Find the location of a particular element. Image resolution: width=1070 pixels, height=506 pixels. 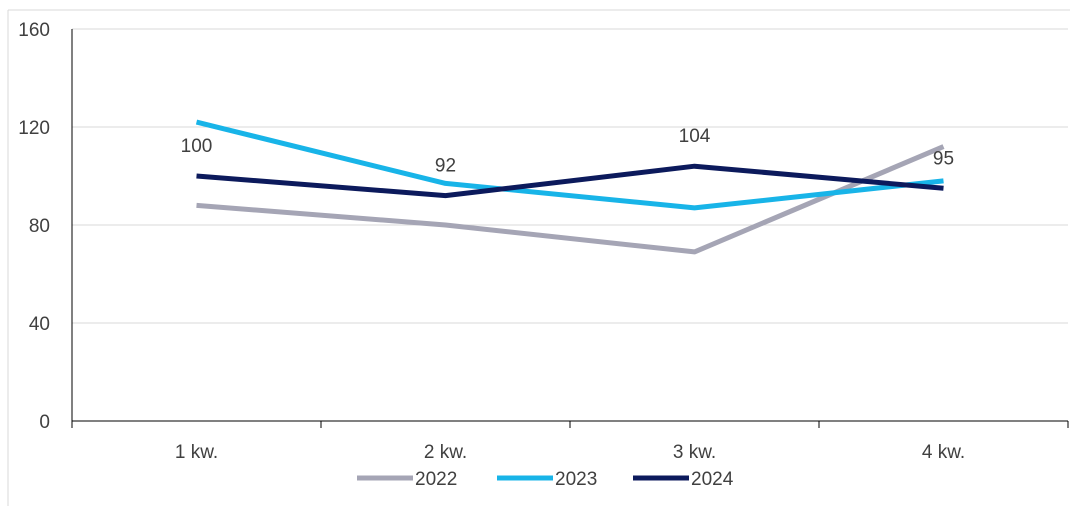

series-line-2024 is located at coordinates (570, 181).